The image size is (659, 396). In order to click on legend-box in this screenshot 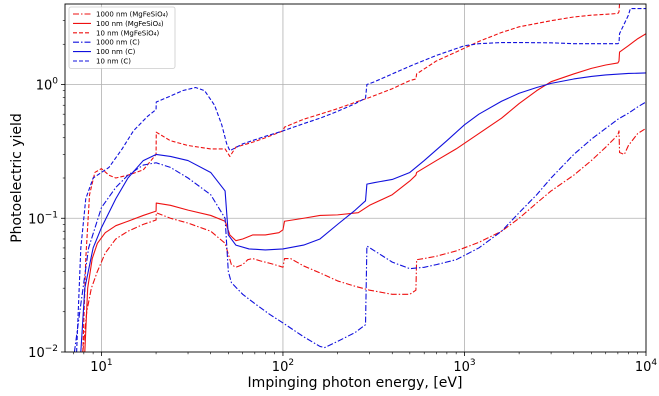, I will do `click(122, 37)`.